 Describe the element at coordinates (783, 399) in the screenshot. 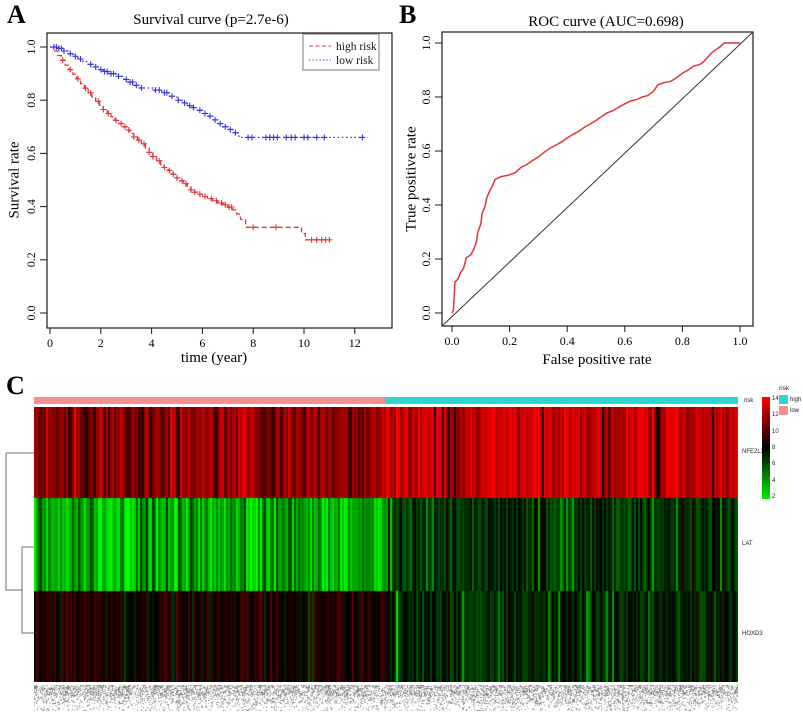

I see `risk-legend-high-swatch` at that location.